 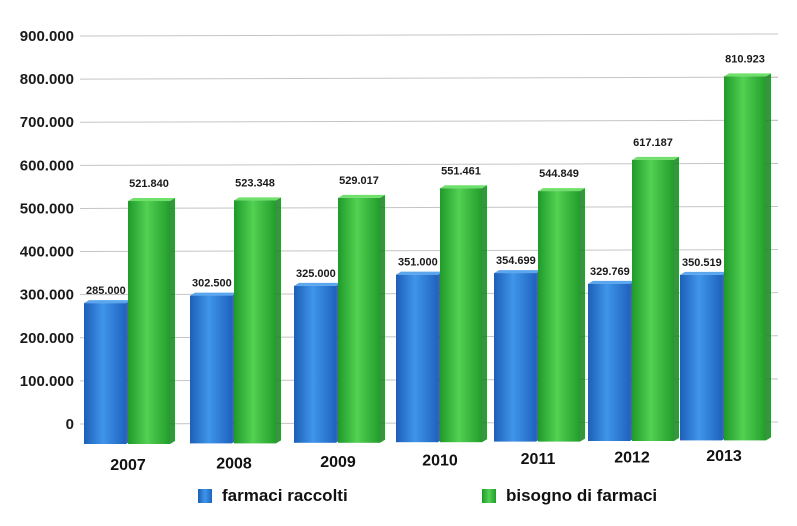 I want to click on y-tick-label: 100.000, so click(x=47, y=381).